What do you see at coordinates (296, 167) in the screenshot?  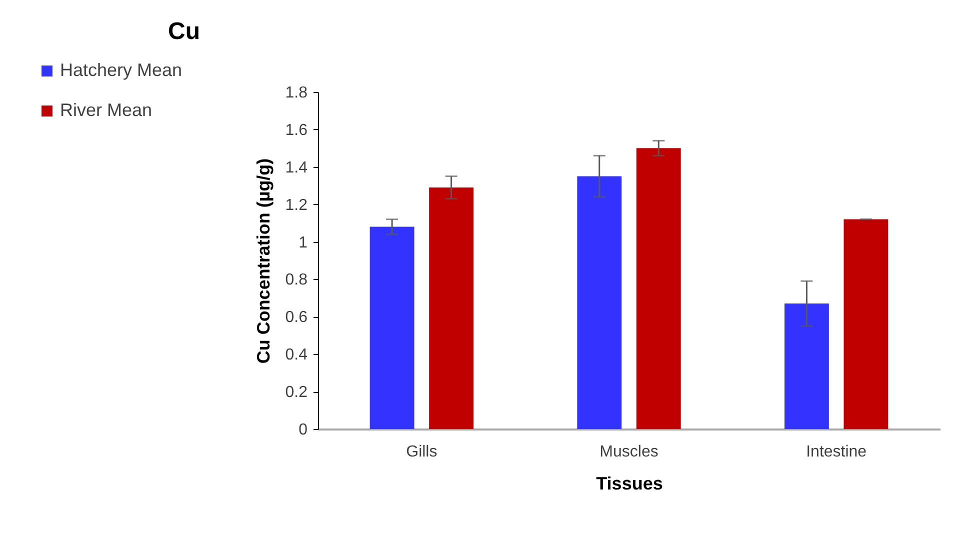 I see `y-tick-label: 1.4` at bounding box center [296, 167].